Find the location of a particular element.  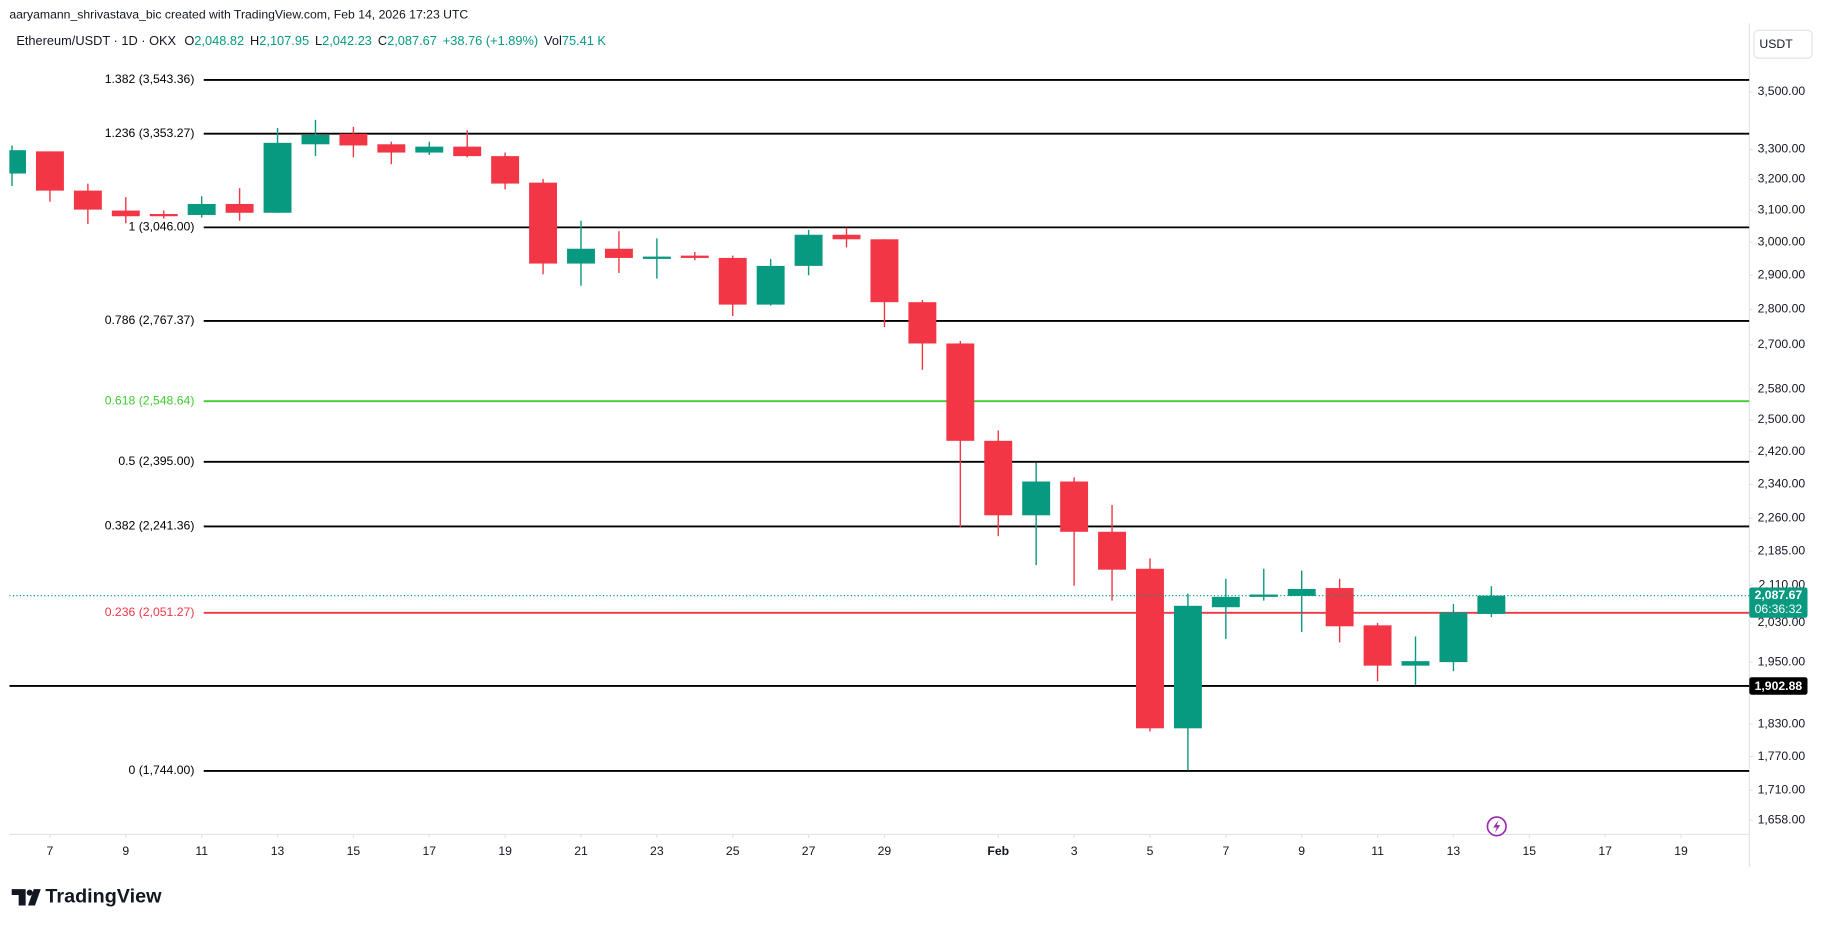

symbol: Ethereum/USDT · 1D · OKX is located at coordinates (96, 40).